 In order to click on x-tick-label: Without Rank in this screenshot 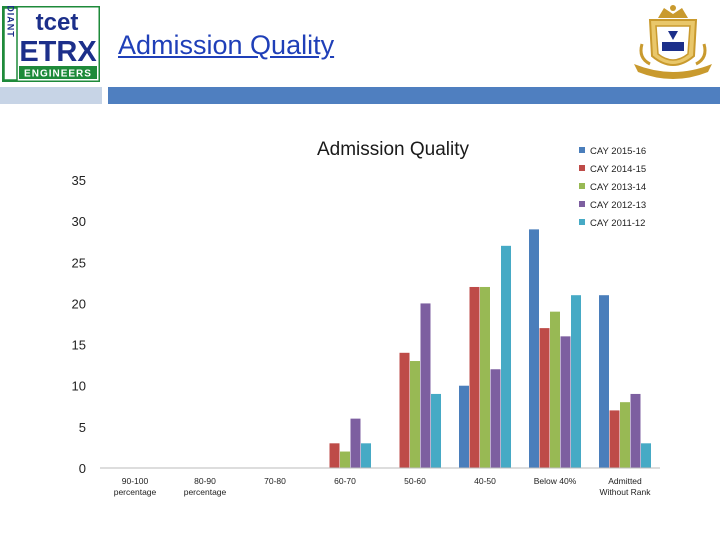, I will do `click(625, 492)`.